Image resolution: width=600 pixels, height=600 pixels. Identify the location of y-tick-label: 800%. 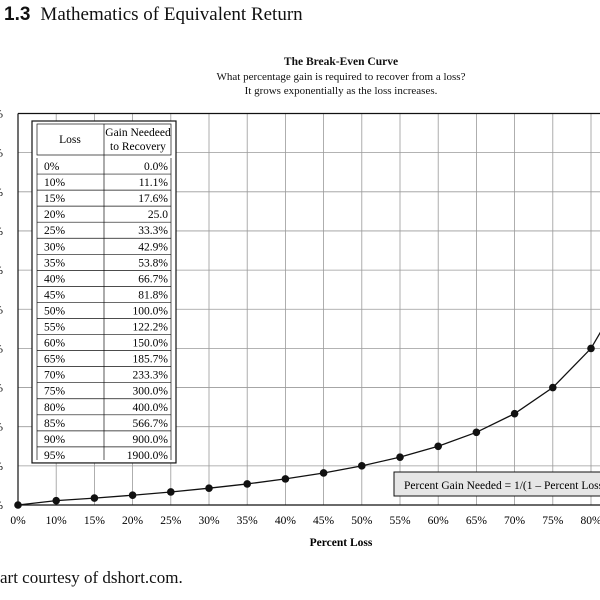
(1, 193).